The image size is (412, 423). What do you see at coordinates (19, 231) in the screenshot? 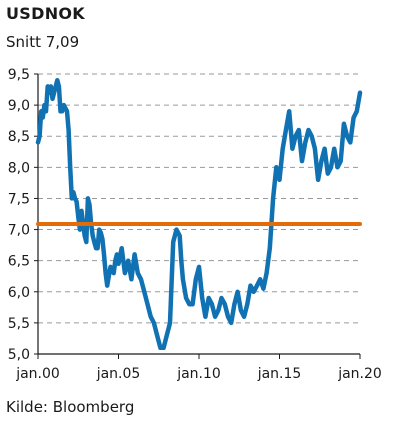
I see `y-tick-label: 7,0` at bounding box center [19, 231].